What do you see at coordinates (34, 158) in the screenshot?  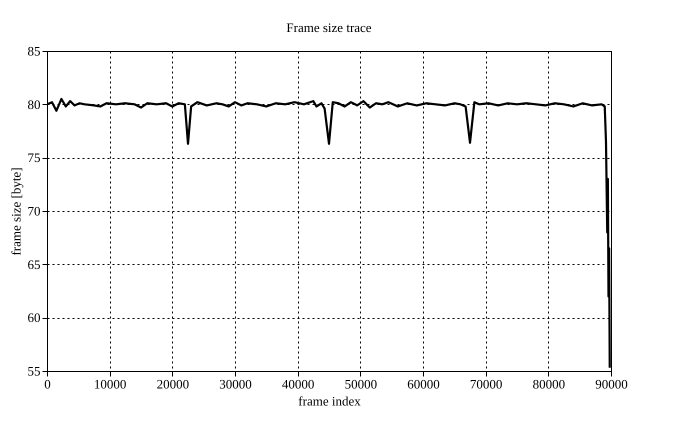 I see `y-tick-label: 75` at bounding box center [34, 158].